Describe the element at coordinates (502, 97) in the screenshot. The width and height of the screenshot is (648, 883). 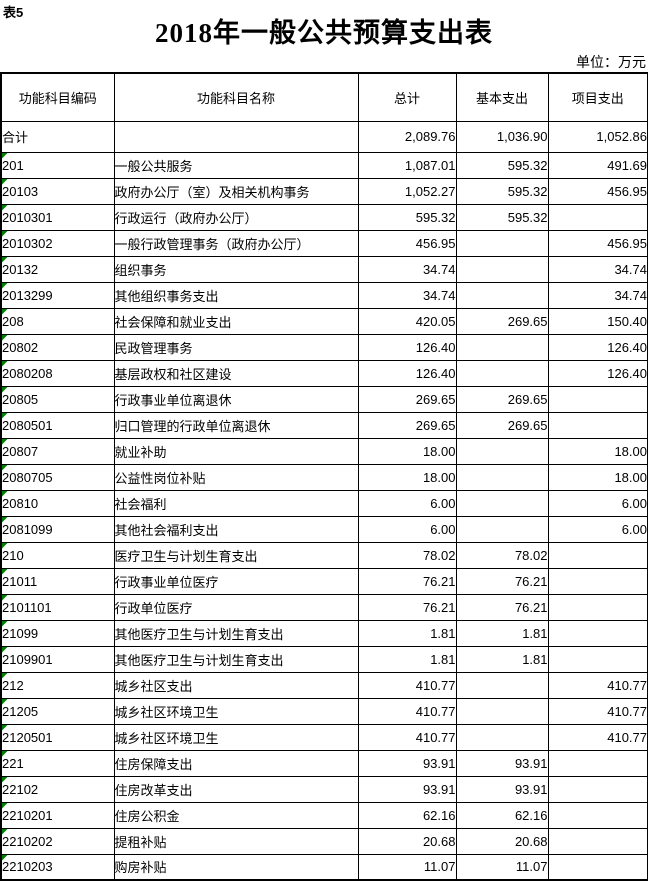
I see `column-header-basic: 基本支出` at that location.